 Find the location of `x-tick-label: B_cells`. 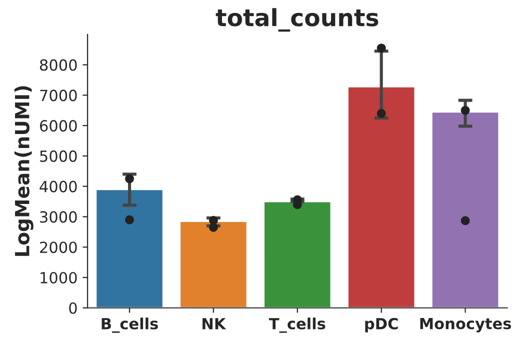

x-tick-label: B_cells is located at coordinates (130, 325).